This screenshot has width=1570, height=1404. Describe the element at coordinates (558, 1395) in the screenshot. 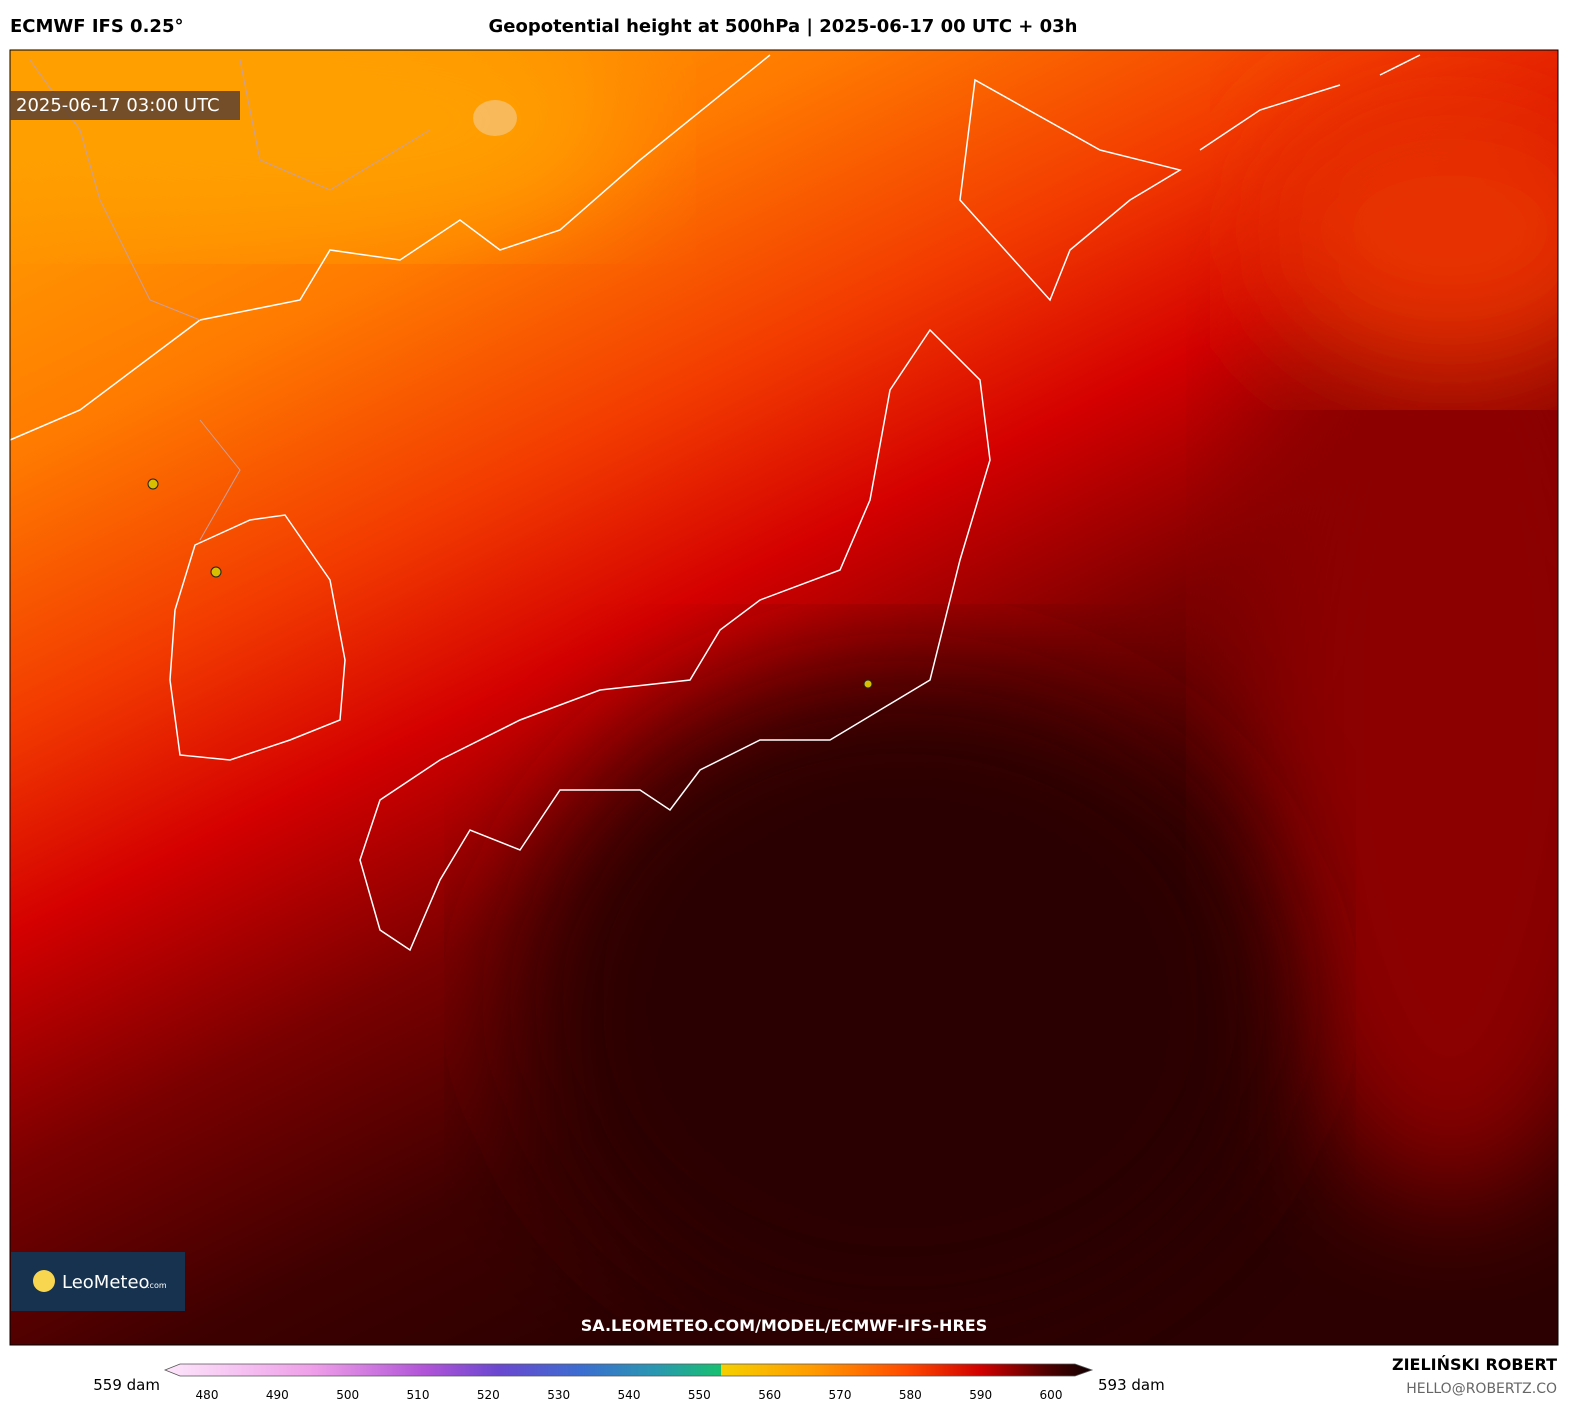

I see `colorbar-tick-label: 530` at that location.